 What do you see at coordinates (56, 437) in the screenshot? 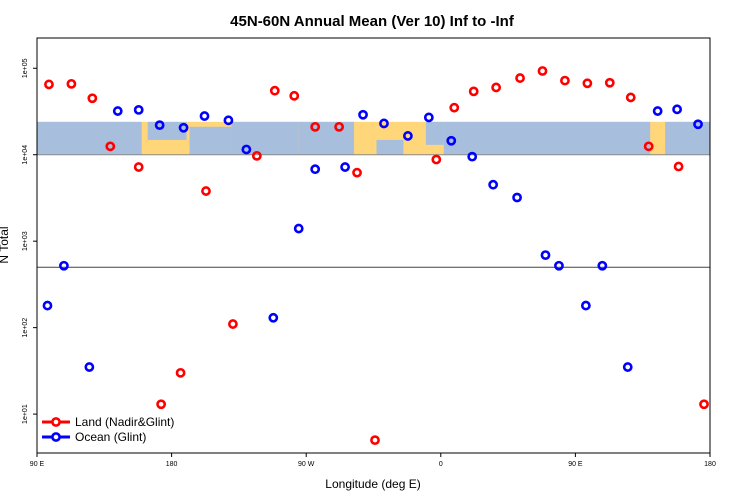
I see `legend-ocean-marker` at bounding box center [56, 437].